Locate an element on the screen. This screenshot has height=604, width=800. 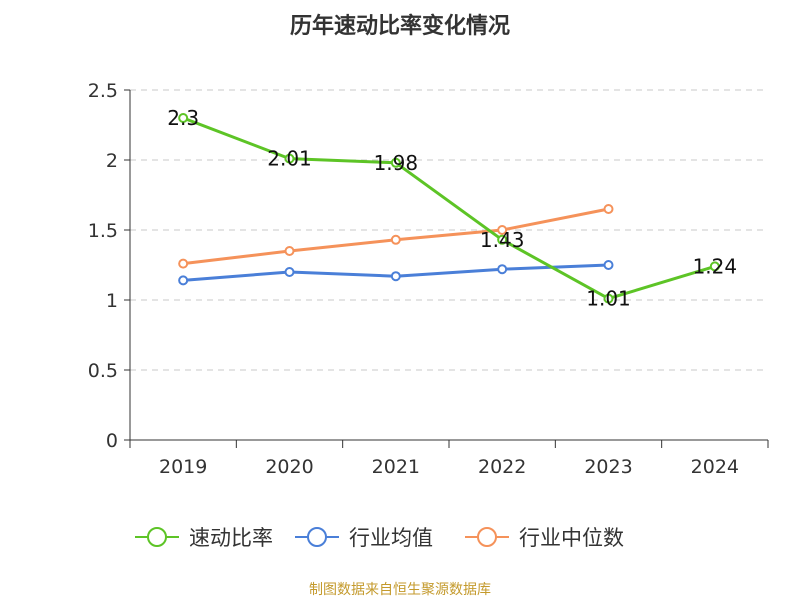
y-tick-label: 1 is located at coordinates (112, 301).